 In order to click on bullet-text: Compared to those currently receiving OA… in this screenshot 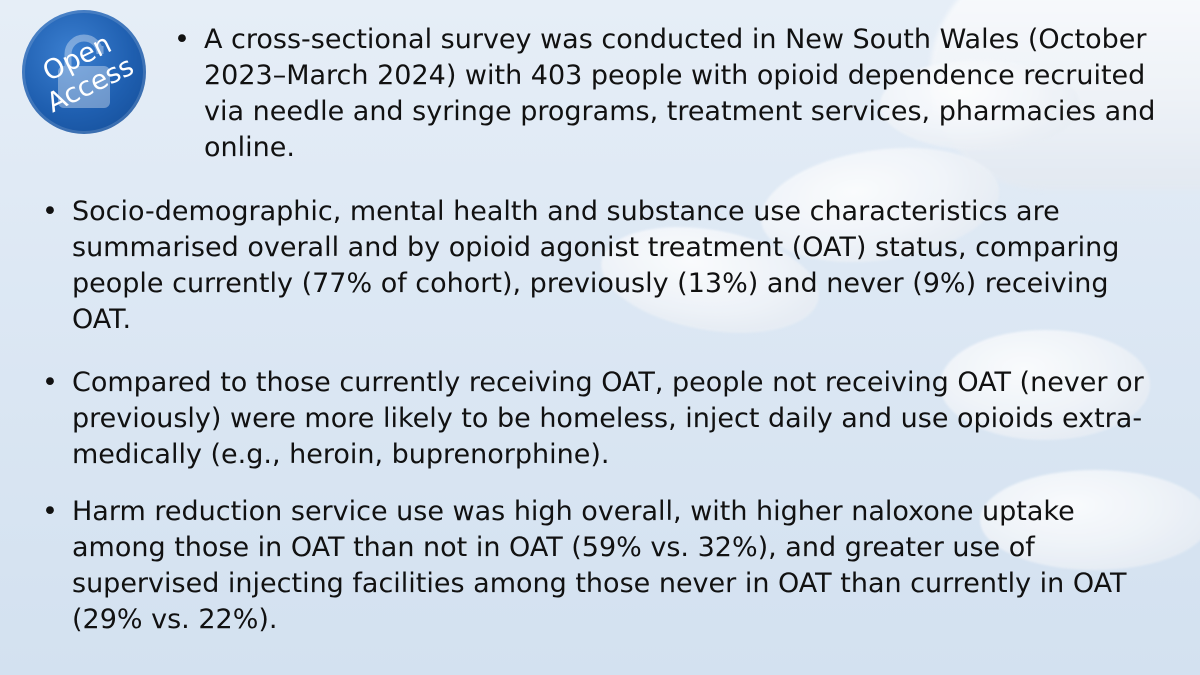, I will do `click(608, 418)`.